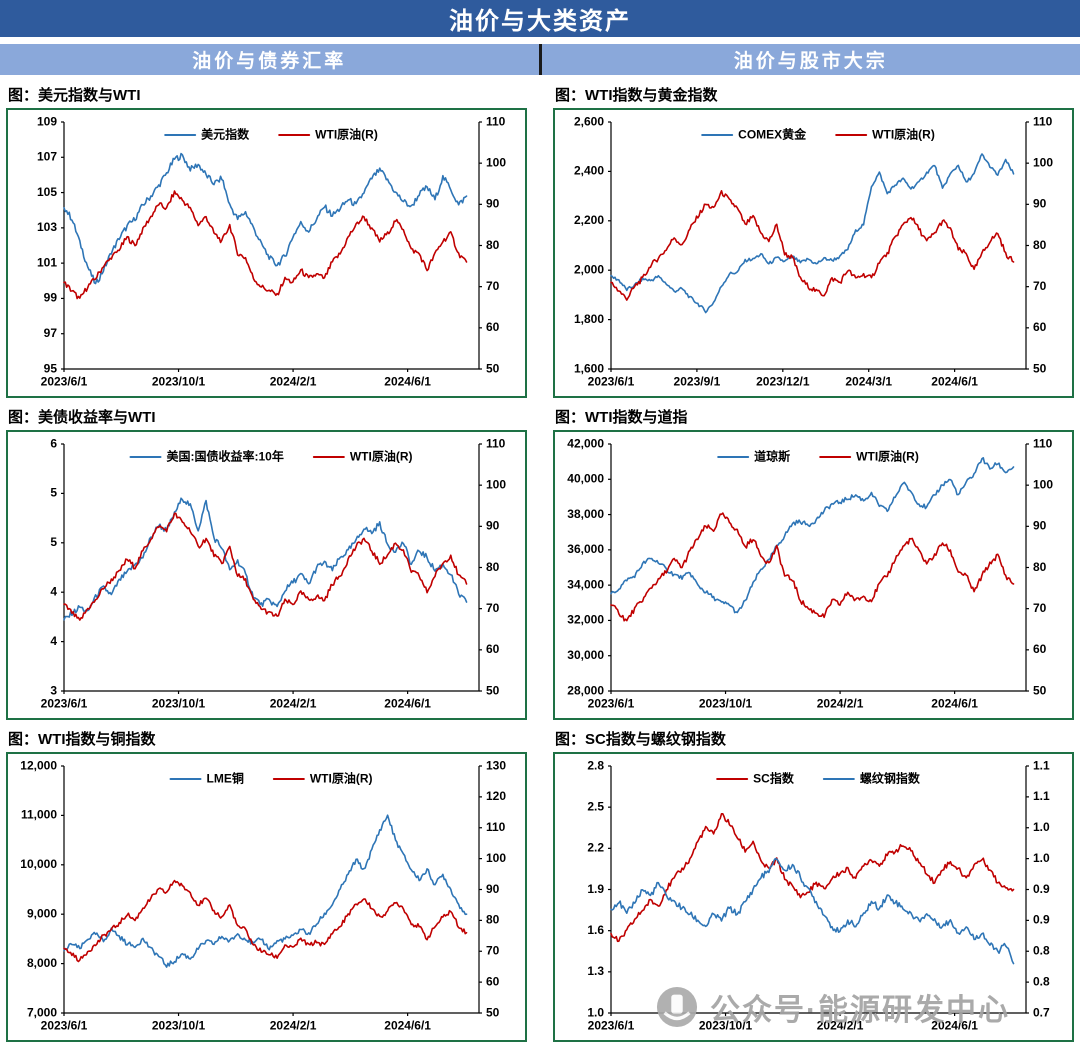 Image resolution: width=1080 pixels, height=1045 pixels. What do you see at coordinates (74, 95) in the screenshot?
I see `chart-title: 图：美元指数与WTI` at bounding box center [74, 95].